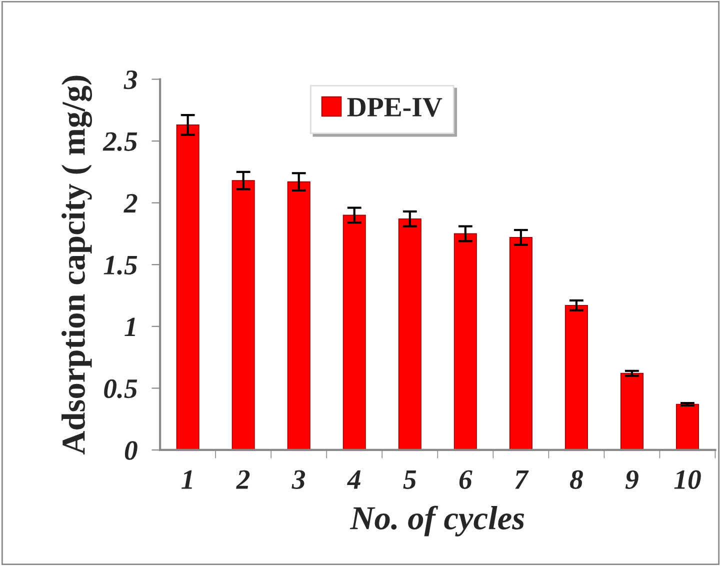 The width and height of the screenshot is (721, 566). I want to click on y-tick-label: 1, so click(130, 327).